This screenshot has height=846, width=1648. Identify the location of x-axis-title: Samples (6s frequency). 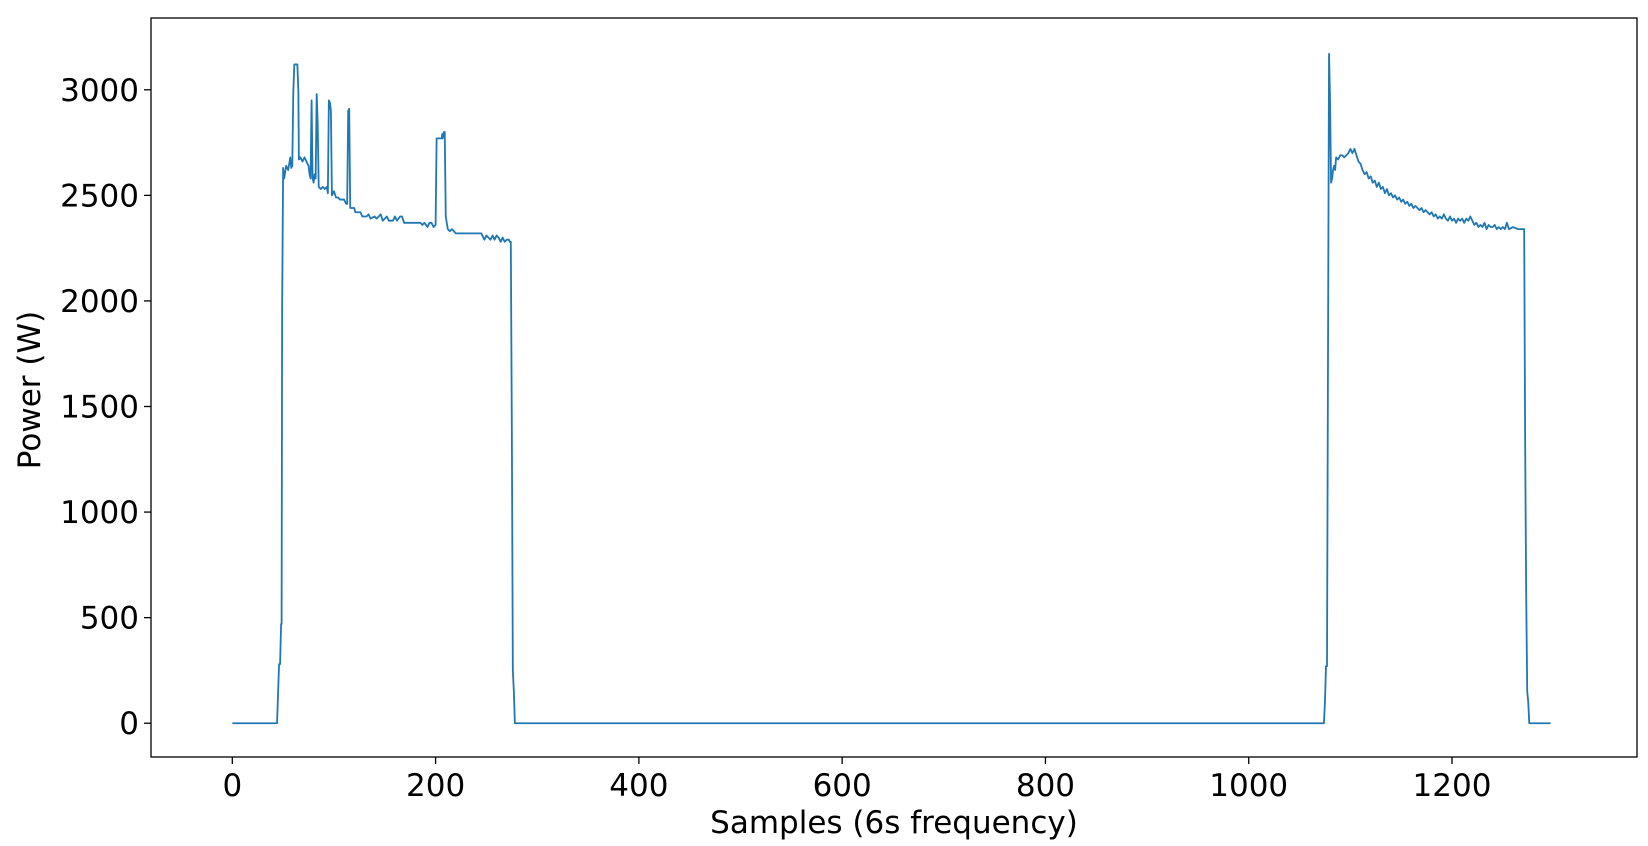
(894, 823).